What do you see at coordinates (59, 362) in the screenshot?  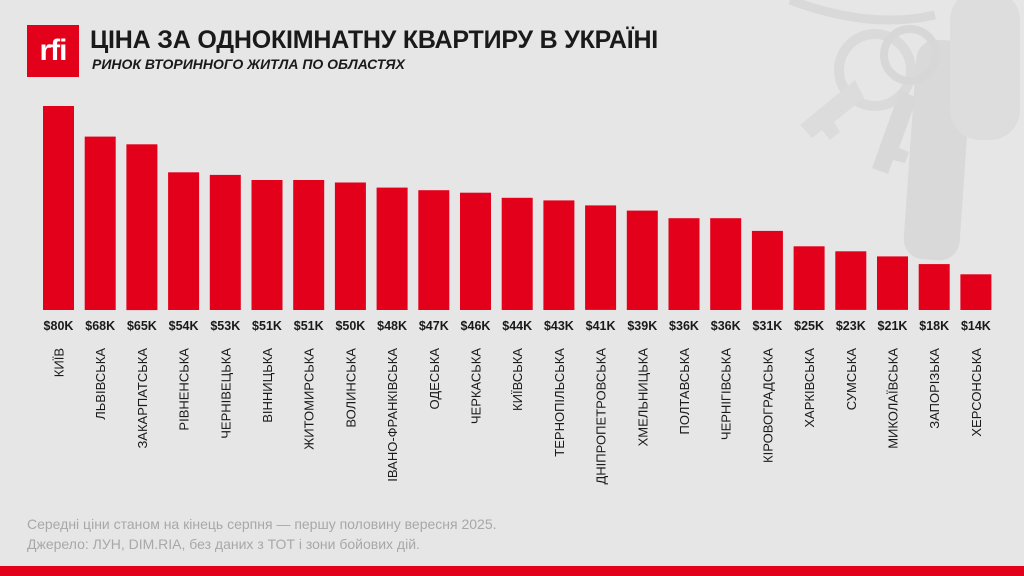 I see `category-label: КИЇВ` at bounding box center [59, 362].